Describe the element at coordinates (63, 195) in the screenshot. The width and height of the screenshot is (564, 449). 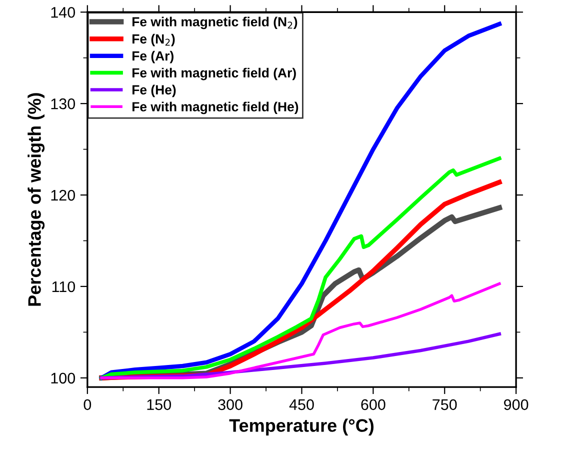
I see `y-tick-label: 120` at that location.